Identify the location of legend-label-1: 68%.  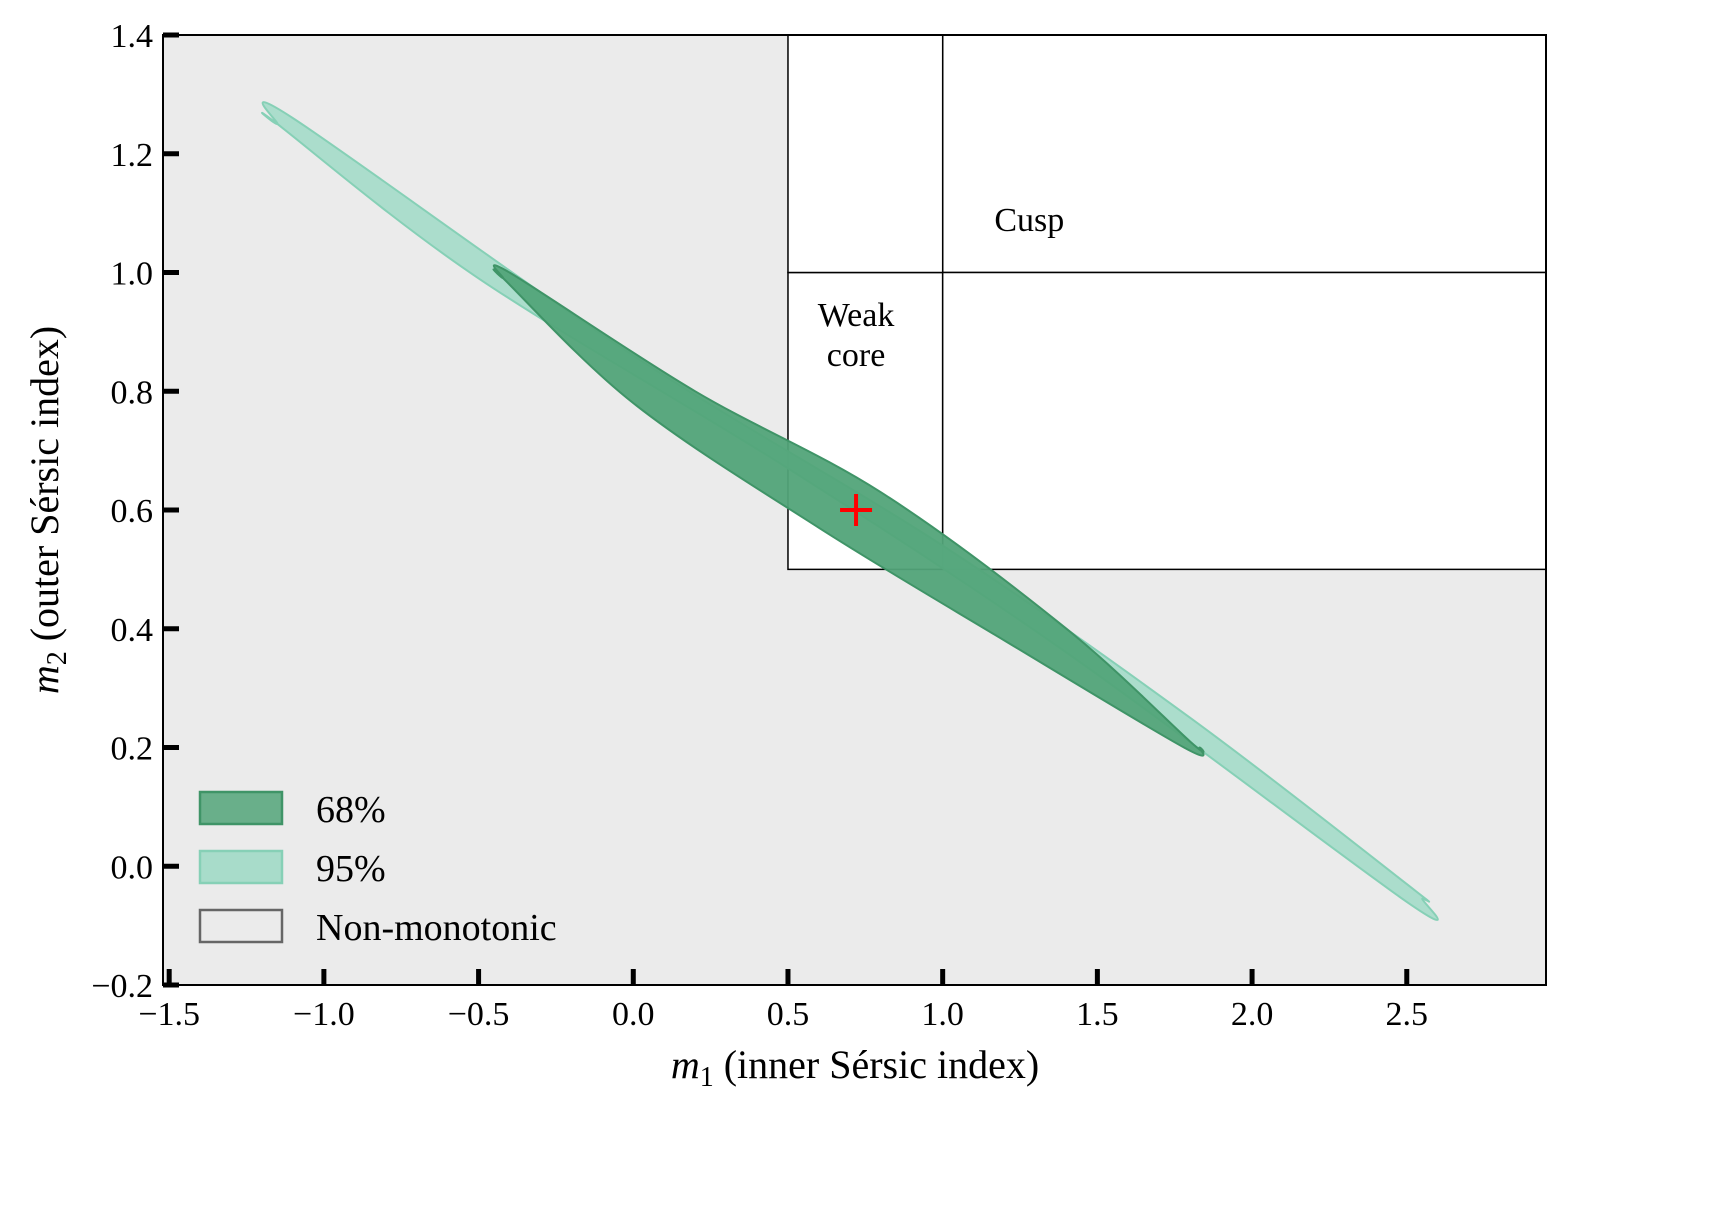
(351, 810).